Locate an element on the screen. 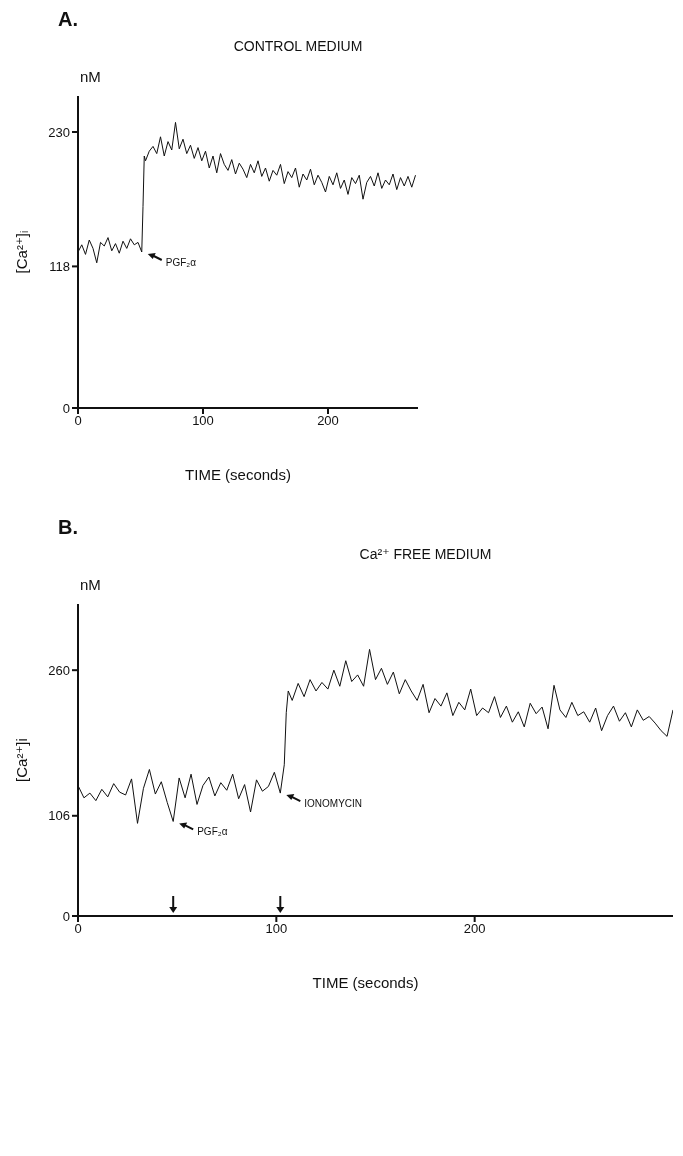 The width and height of the screenshot is (683, 1156). y-axis-title: [Ca²⁺]ᵢ is located at coordinates (22, 252).